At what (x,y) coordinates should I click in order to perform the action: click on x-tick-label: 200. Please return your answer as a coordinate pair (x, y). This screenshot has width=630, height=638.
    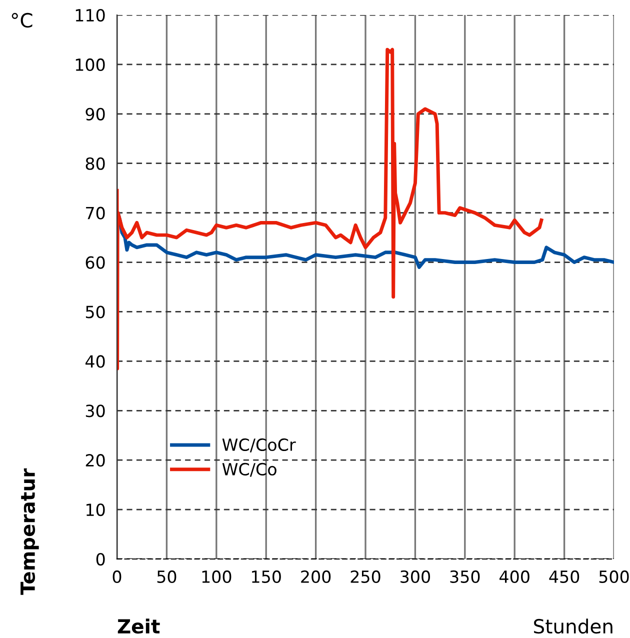
    Looking at the image, I should click on (316, 577).